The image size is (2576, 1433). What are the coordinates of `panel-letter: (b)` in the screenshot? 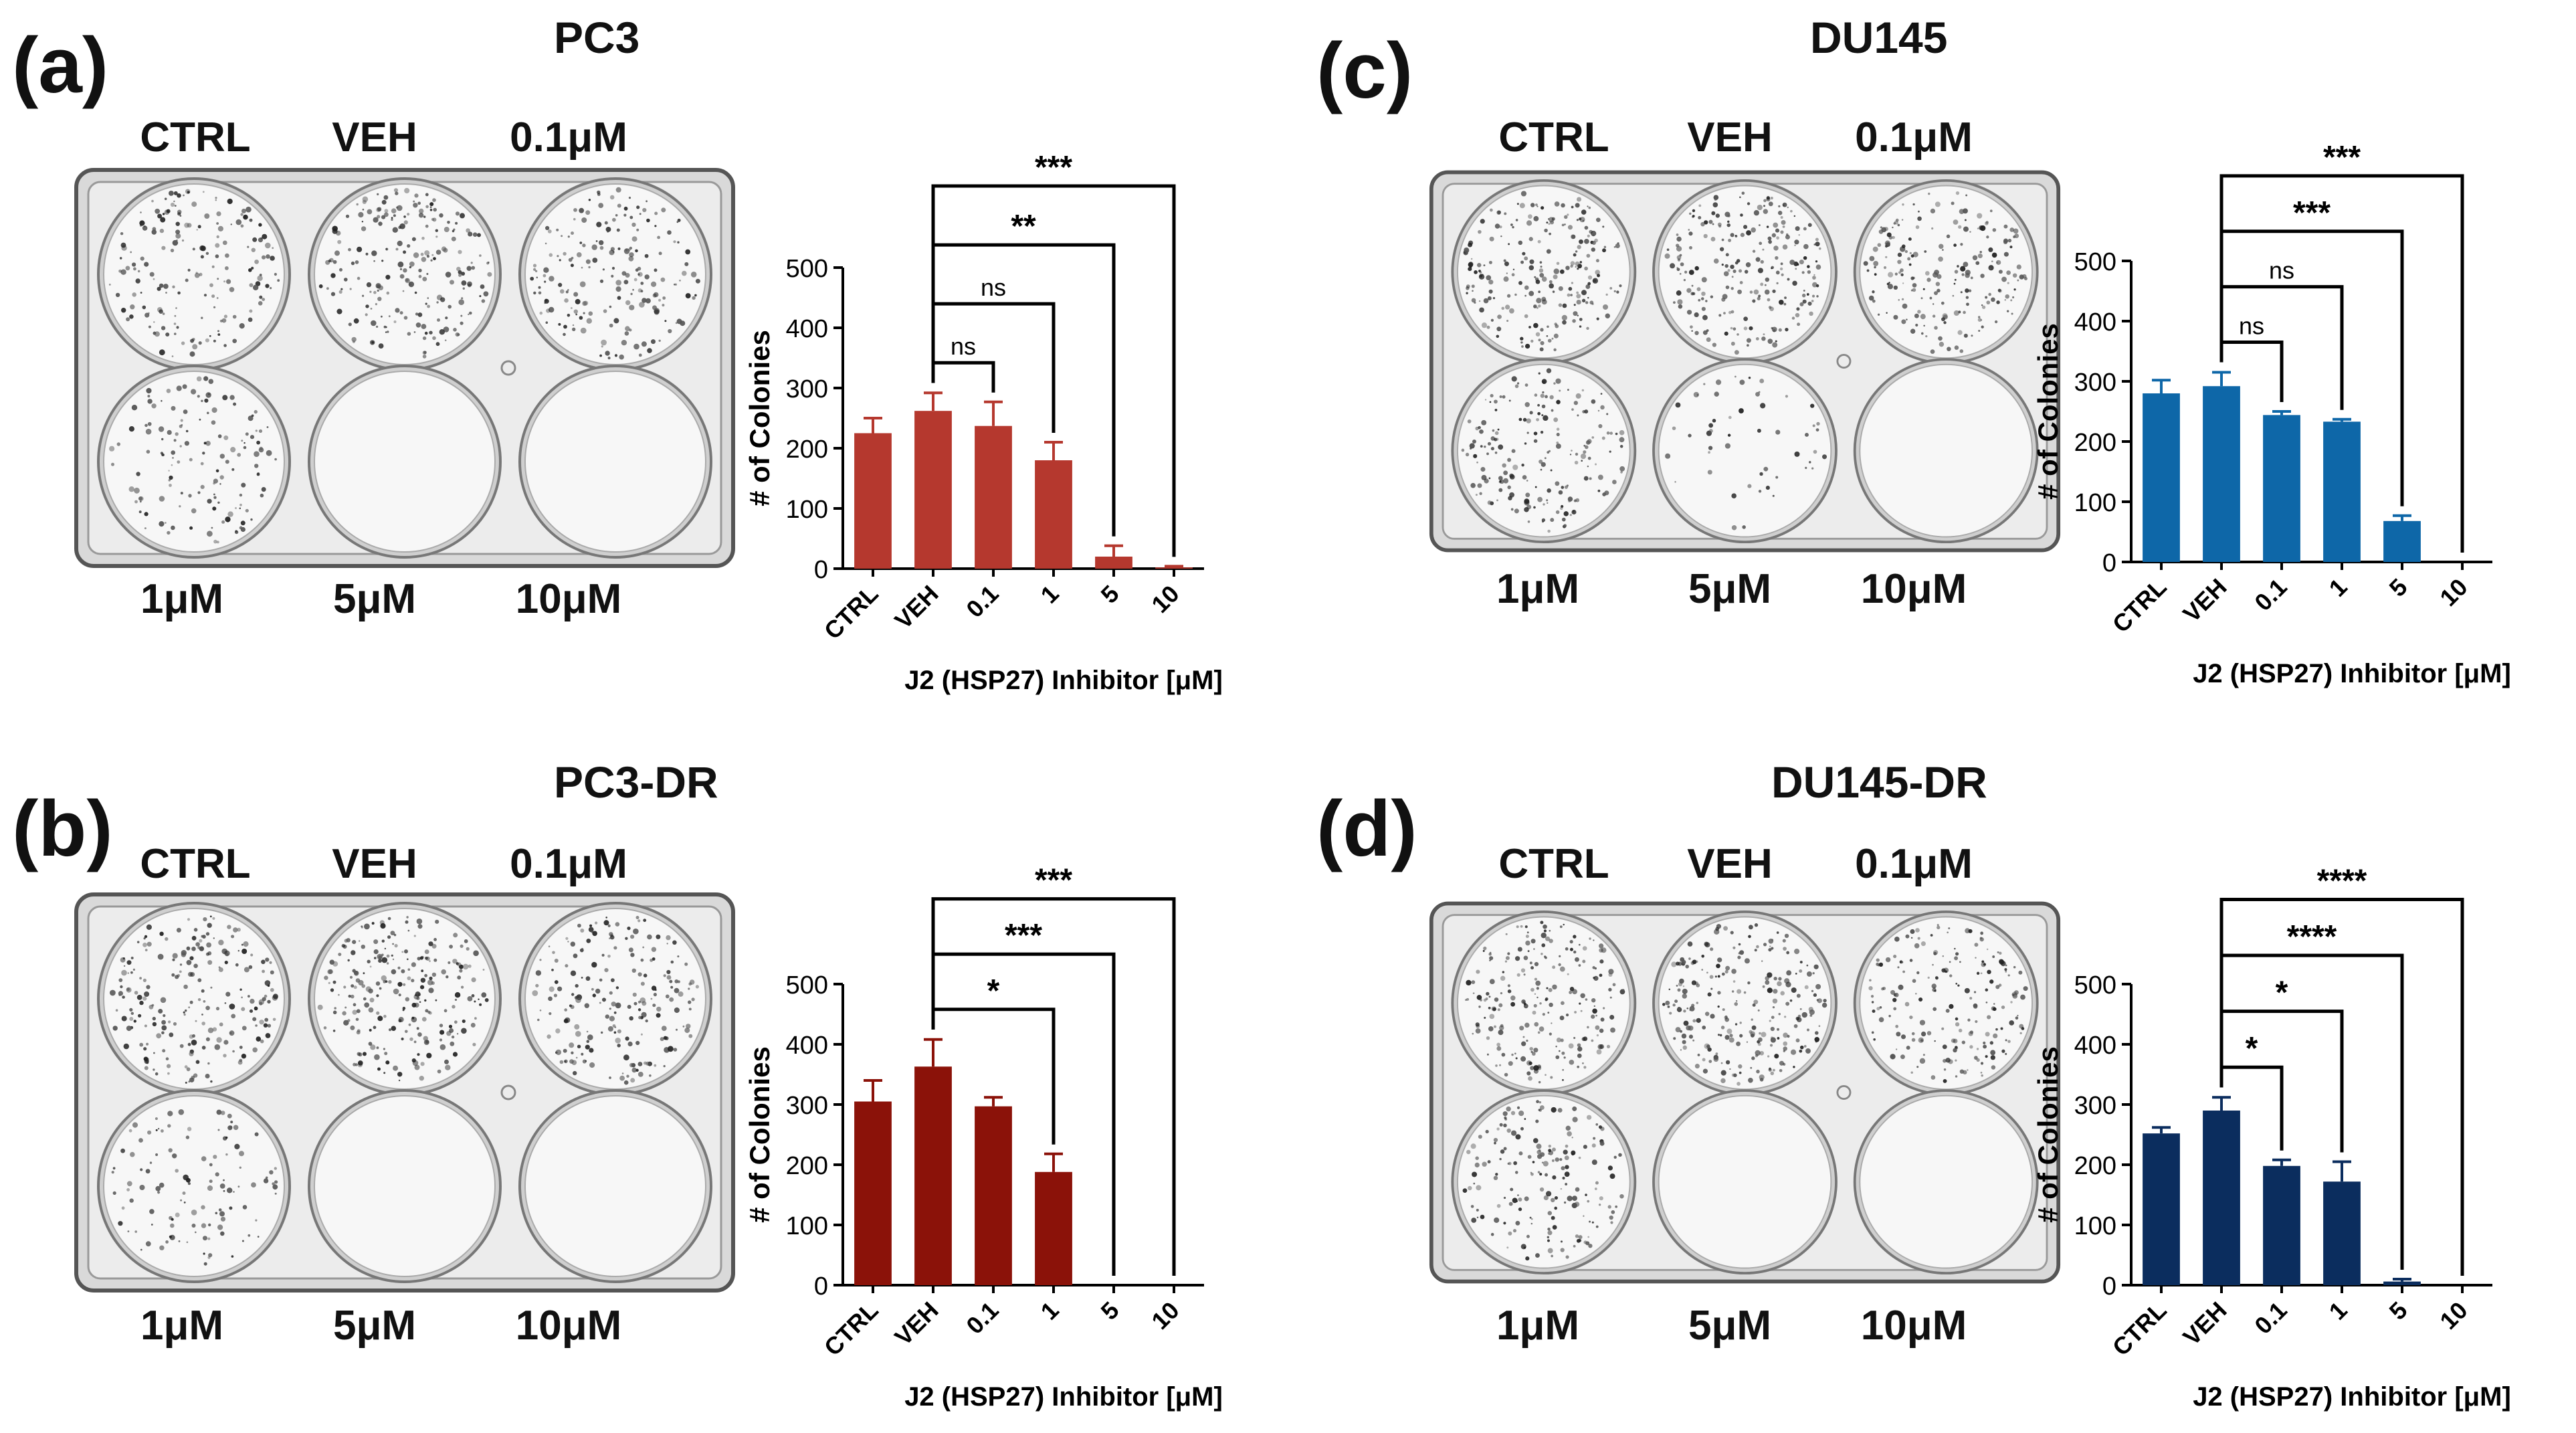 It's located at (62, 829).